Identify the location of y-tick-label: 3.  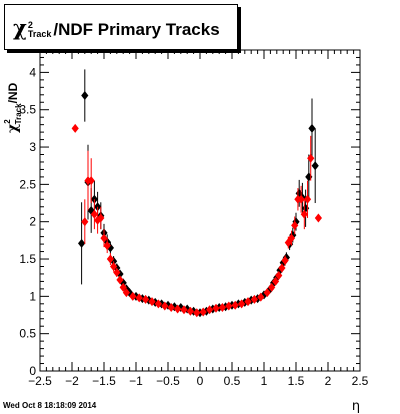
(32, 147).